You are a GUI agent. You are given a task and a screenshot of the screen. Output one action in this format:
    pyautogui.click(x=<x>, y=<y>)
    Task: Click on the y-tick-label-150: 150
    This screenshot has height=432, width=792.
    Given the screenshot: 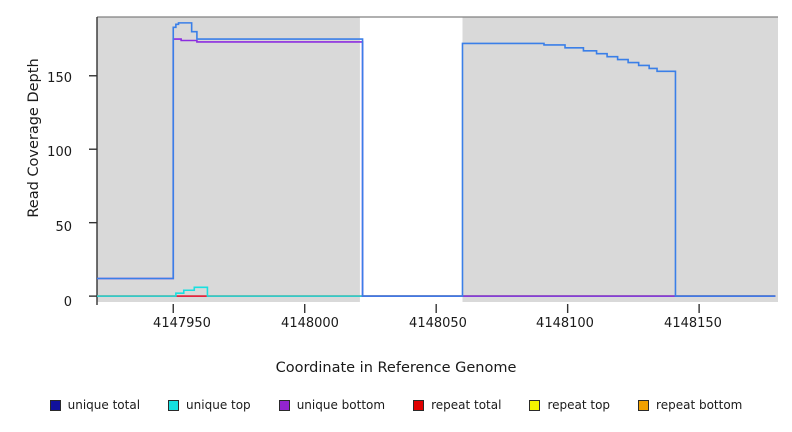 What is the action you would take?
    pyautogui.click(x=59, y=78)
    